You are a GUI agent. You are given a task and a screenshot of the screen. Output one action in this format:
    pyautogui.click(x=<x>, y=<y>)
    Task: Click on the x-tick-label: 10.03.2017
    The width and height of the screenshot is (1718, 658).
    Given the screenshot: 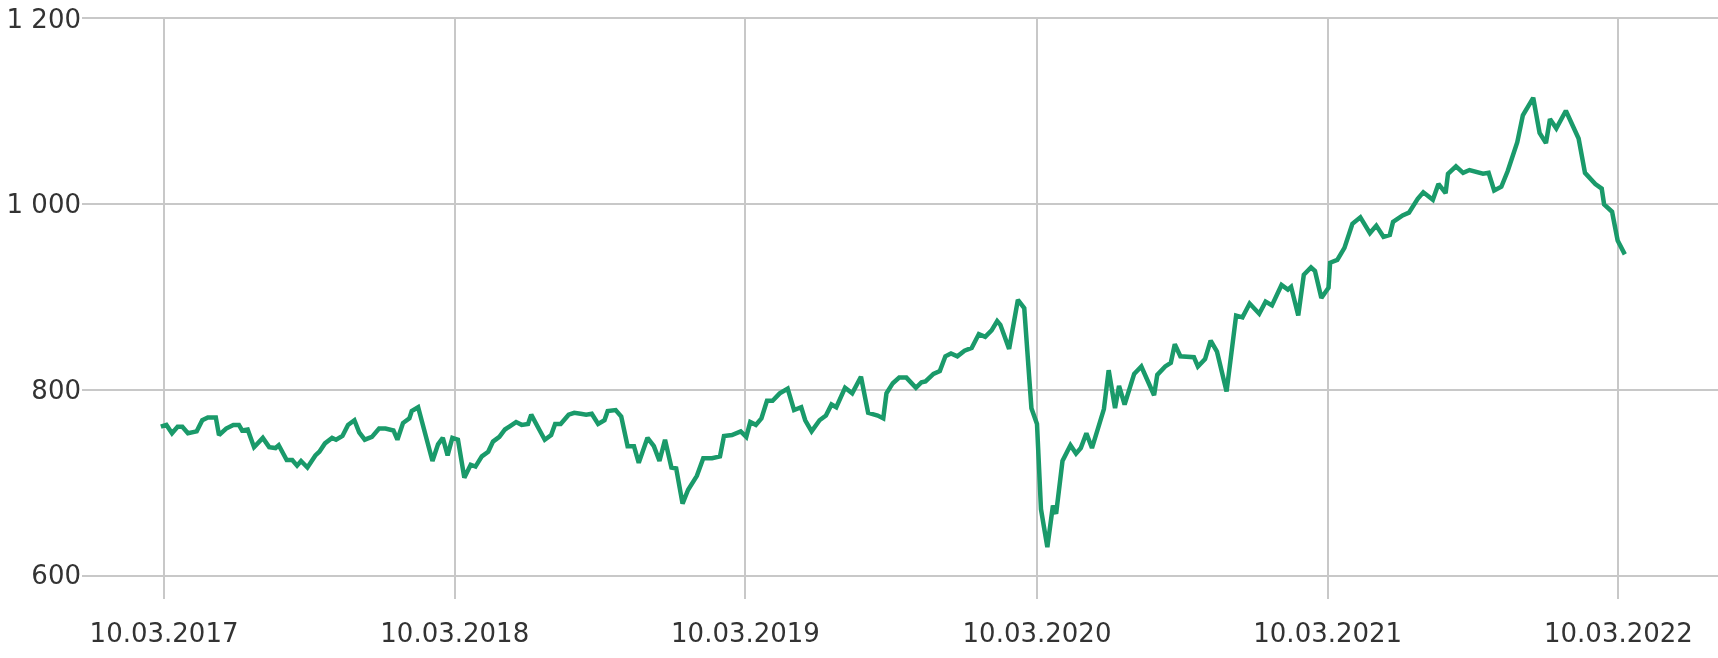 What is the action you would take?
    pyautogui.click(x=164, y=633)
    